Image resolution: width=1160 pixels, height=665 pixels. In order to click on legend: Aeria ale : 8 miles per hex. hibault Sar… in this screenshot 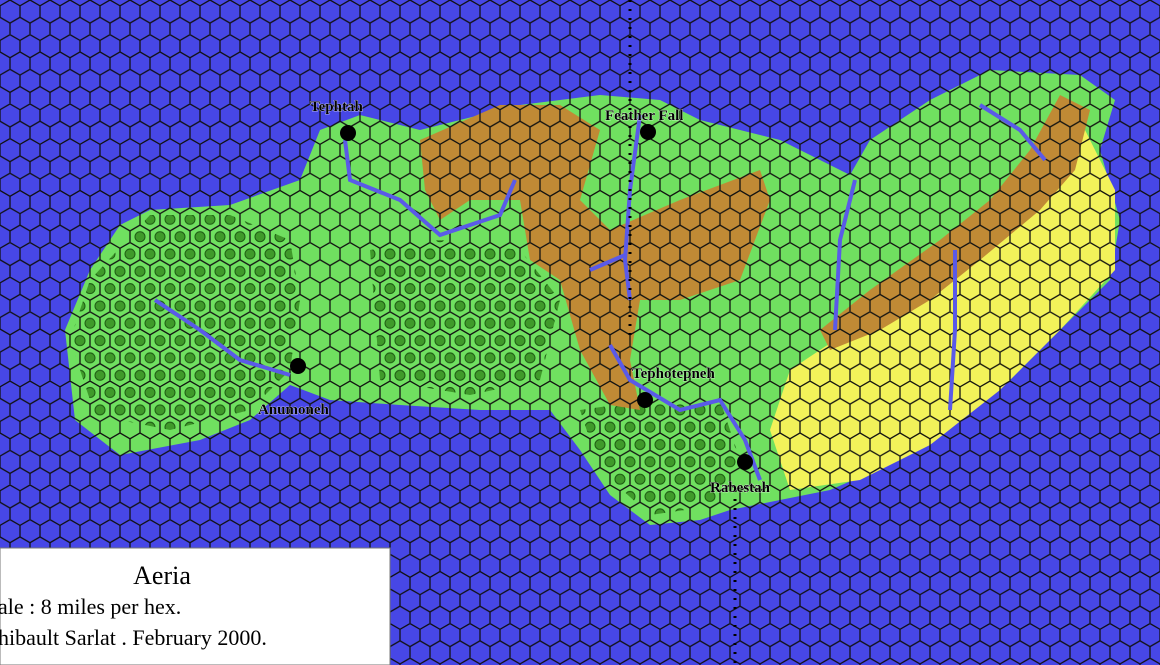, I will do `click(195, 606)`.